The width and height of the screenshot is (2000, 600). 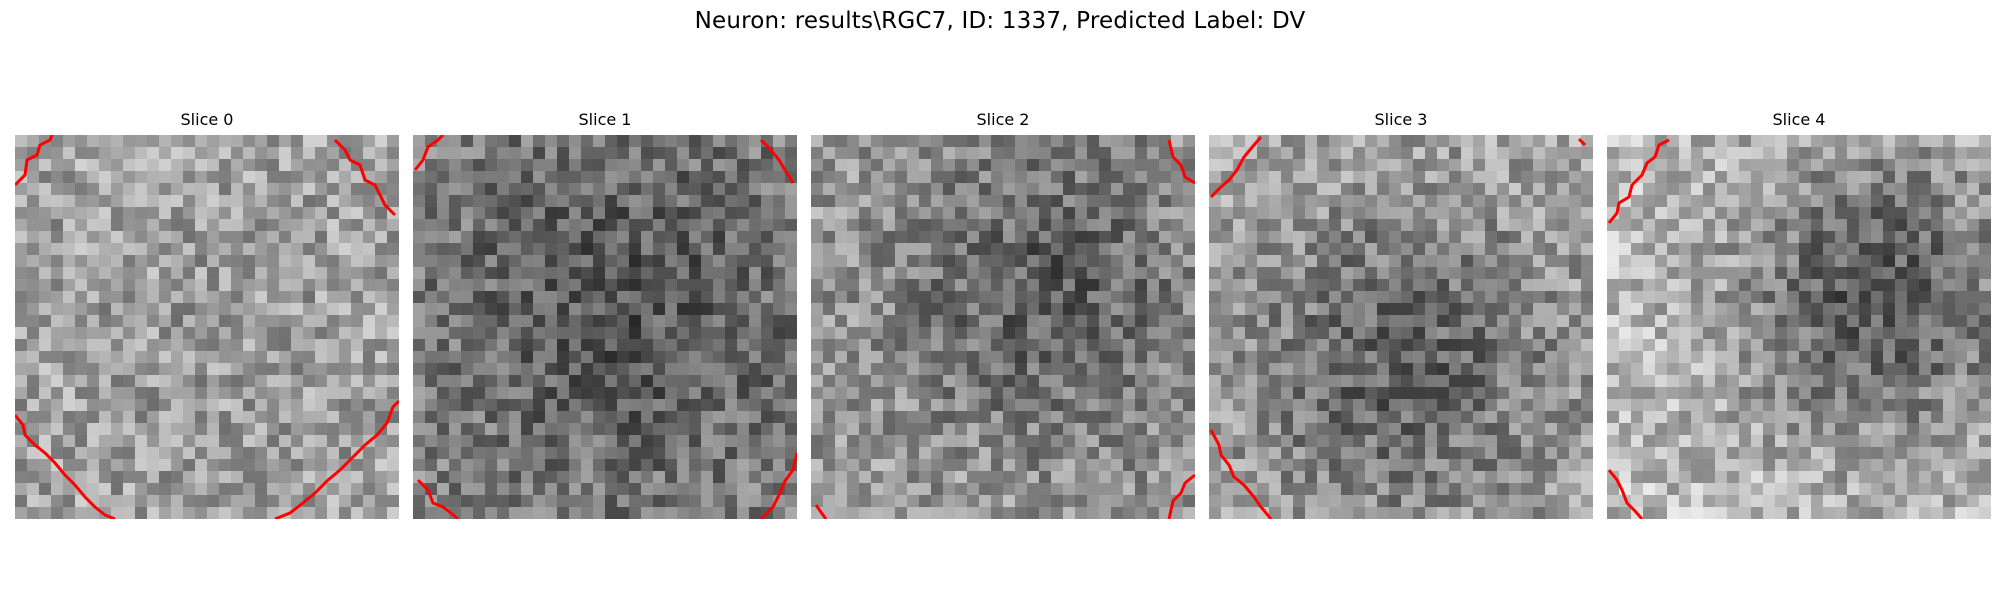 I want to click on slice-panel-4: Slice 4, so click(x=1799, y=313).